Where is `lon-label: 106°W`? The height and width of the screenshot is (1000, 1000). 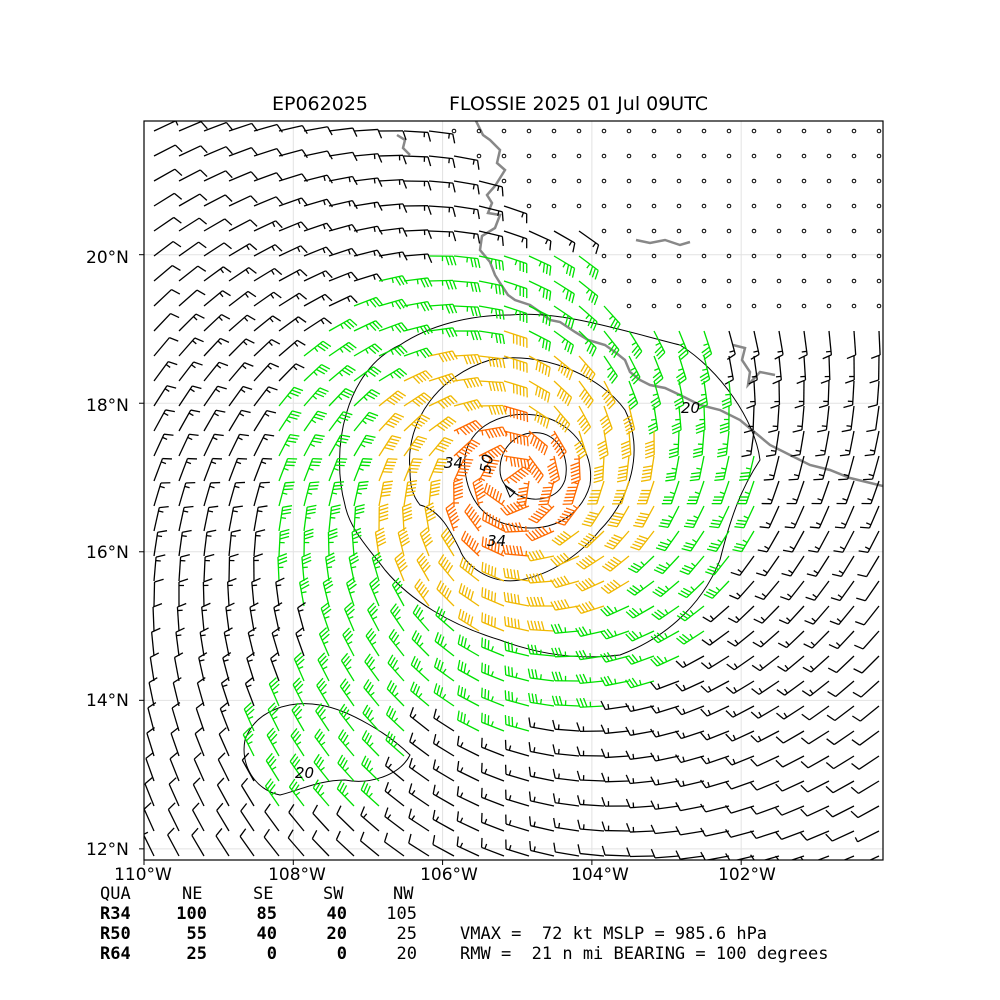 lon-label: 106°W is located at coordinates (449, 875).